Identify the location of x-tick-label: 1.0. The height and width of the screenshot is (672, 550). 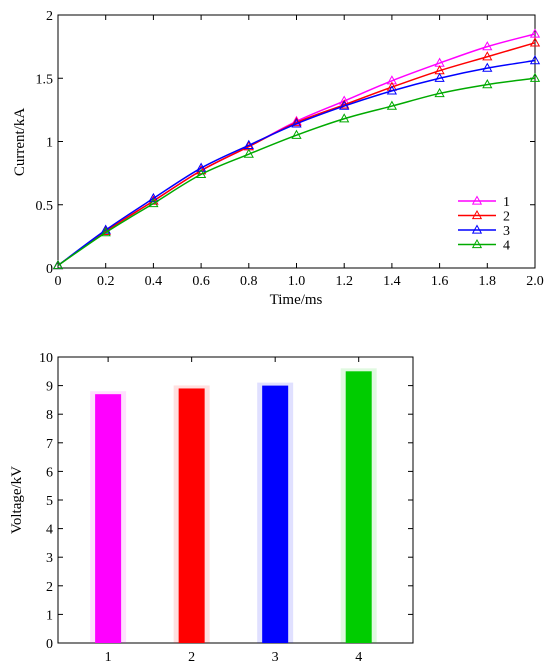
(297, 281).